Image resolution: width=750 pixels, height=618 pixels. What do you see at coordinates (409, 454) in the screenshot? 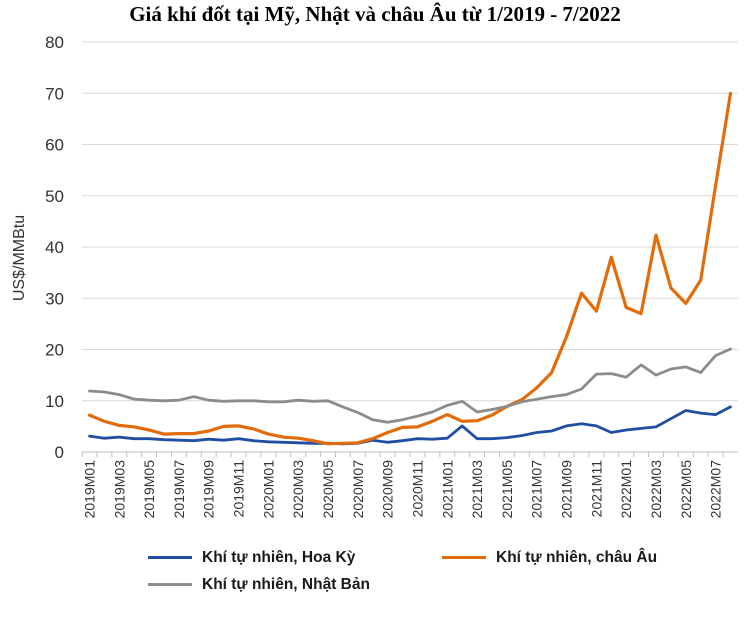
I see `axis-layer` at bounding box center [409, 454].